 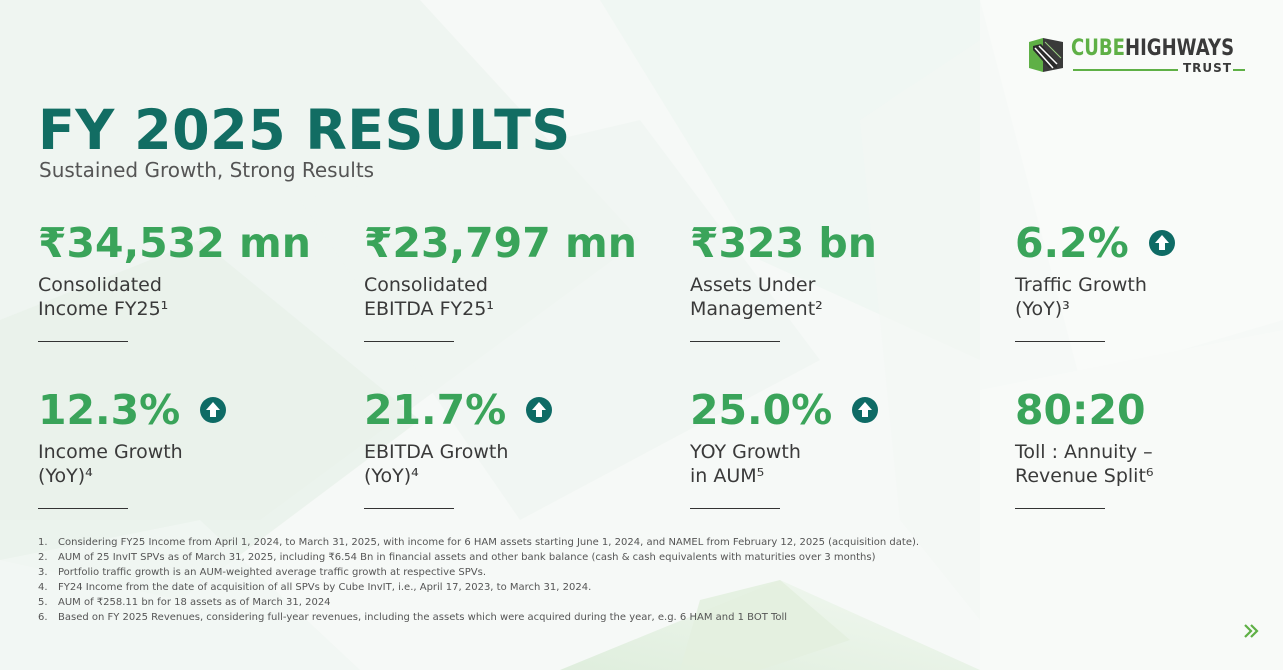 What do you see at coordinates (509, 280) in the screenshot?
I see `metric-consolidated-ebitda: ₹23,797 mn Consolidated EBITDA FY25¹` at bounding box center [509, 280].